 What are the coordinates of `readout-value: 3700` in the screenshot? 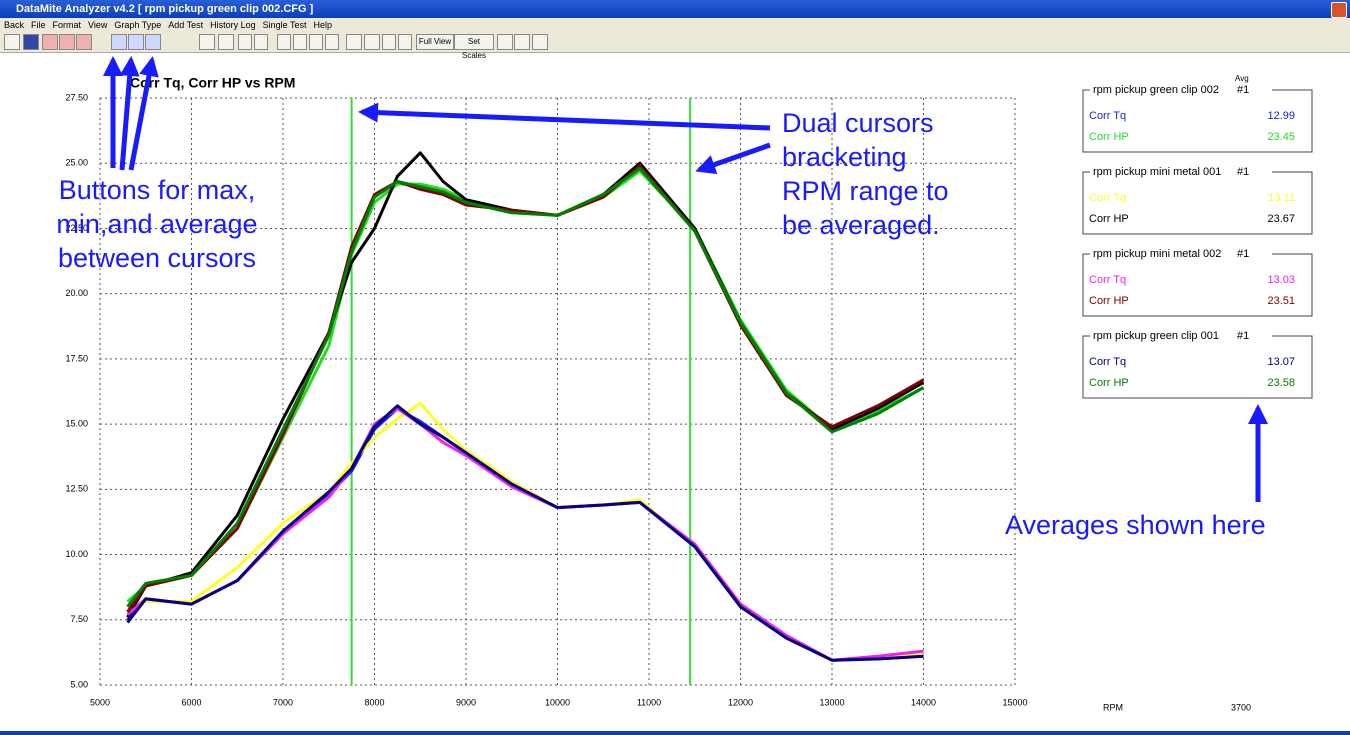 It's located at (1241, 707).